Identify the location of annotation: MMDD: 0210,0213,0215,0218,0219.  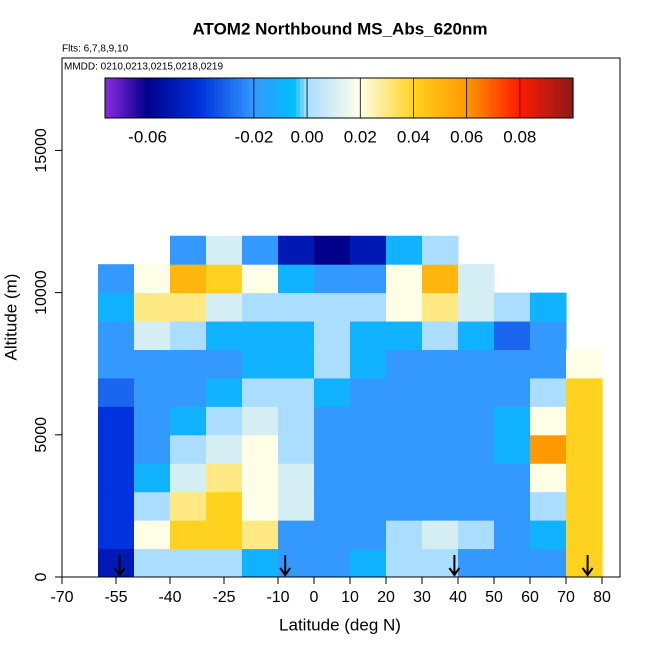
(143, 67).